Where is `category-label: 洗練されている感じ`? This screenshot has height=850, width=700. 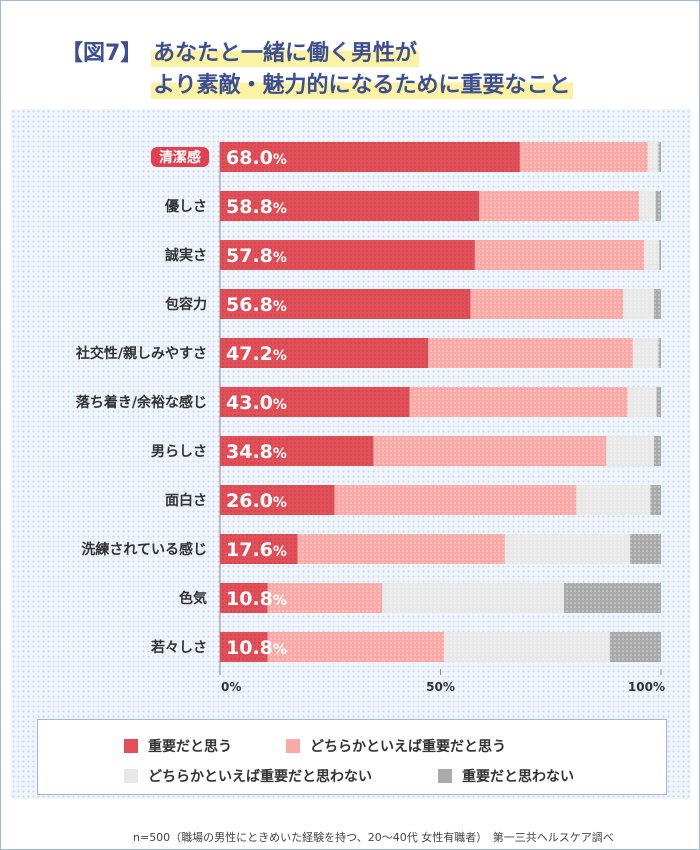 category-label: 洗練されている感じ is located at coordinates (144, 549).